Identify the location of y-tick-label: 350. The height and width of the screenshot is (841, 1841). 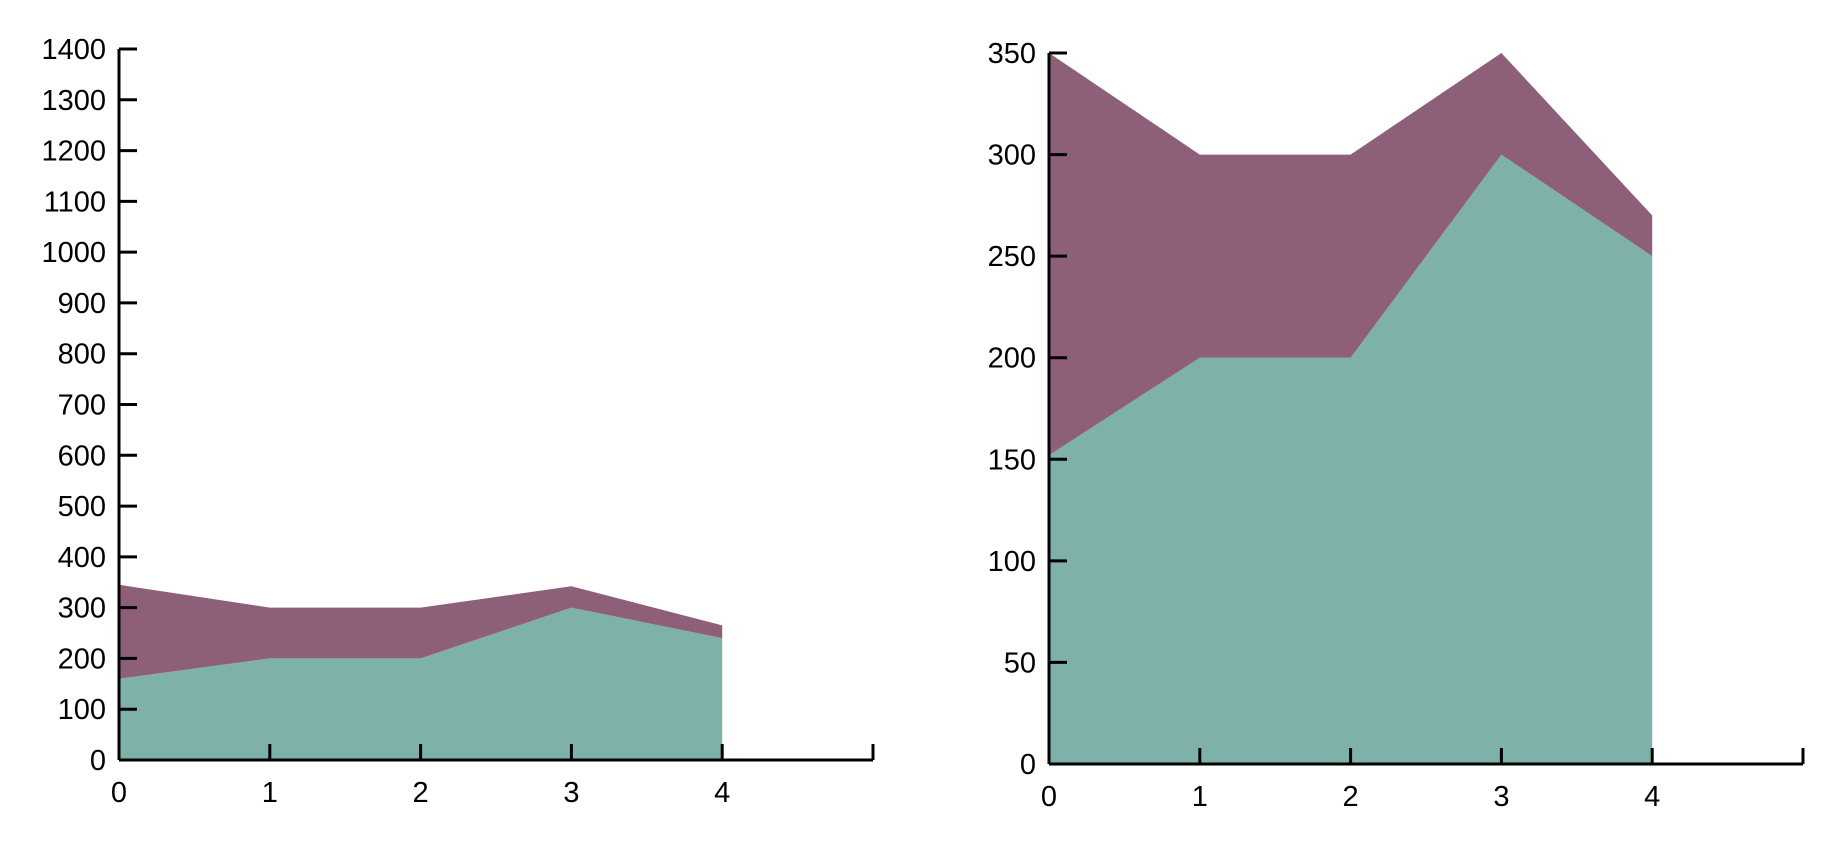
(1012, 54).